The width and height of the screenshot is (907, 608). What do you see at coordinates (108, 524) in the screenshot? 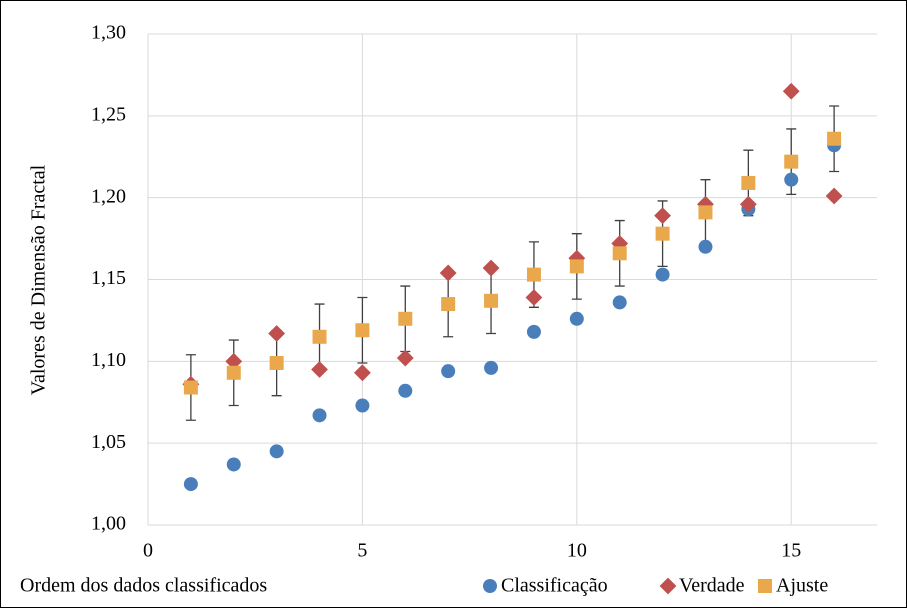
I see `y-tick-label: 1,00` at bounding box center [108, 524].